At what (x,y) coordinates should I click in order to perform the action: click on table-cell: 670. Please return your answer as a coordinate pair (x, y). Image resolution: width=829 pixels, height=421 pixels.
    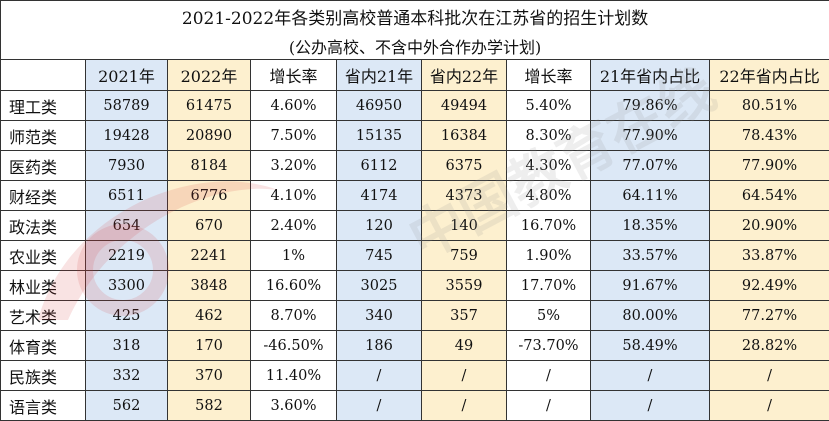
    Looking at the image, I should click on (209, 226).